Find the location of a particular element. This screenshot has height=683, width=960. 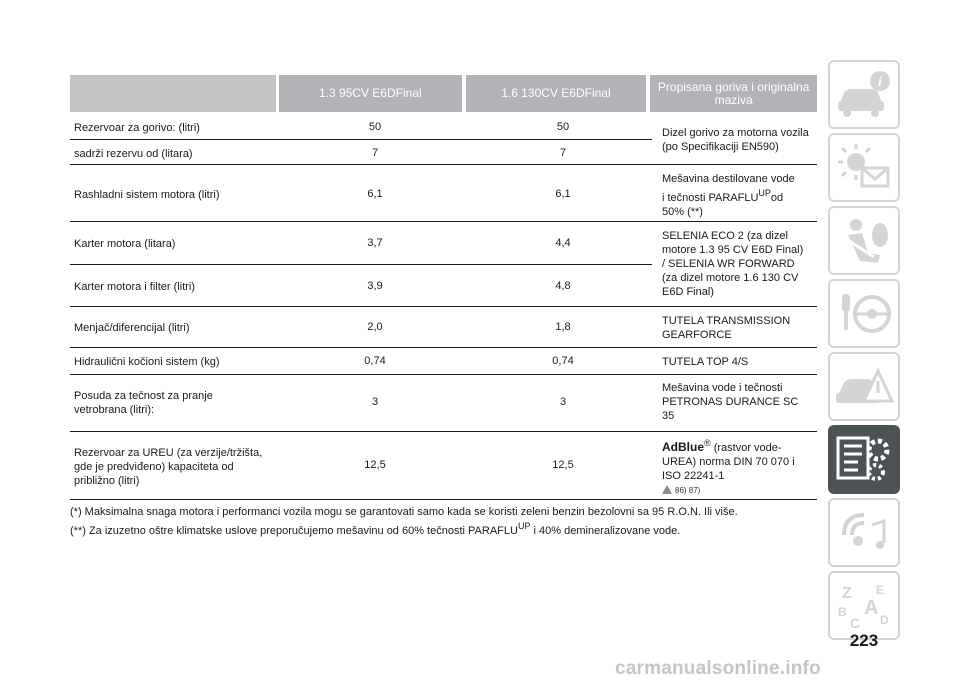

tab-warning-lights is located at coordinates (864, 167).